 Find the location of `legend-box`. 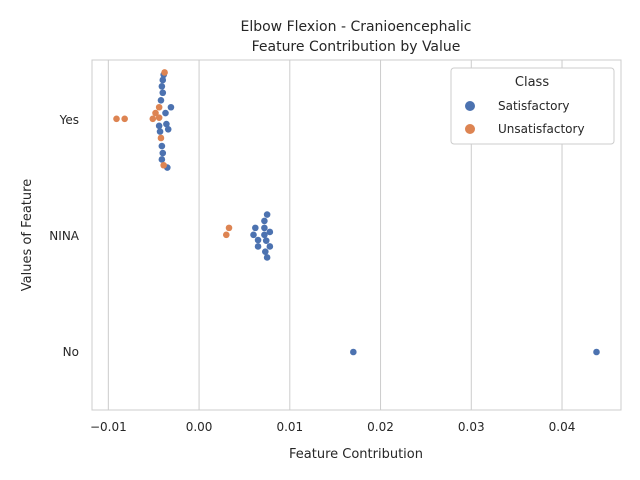

legend-box is located at coordinates (532, 106).